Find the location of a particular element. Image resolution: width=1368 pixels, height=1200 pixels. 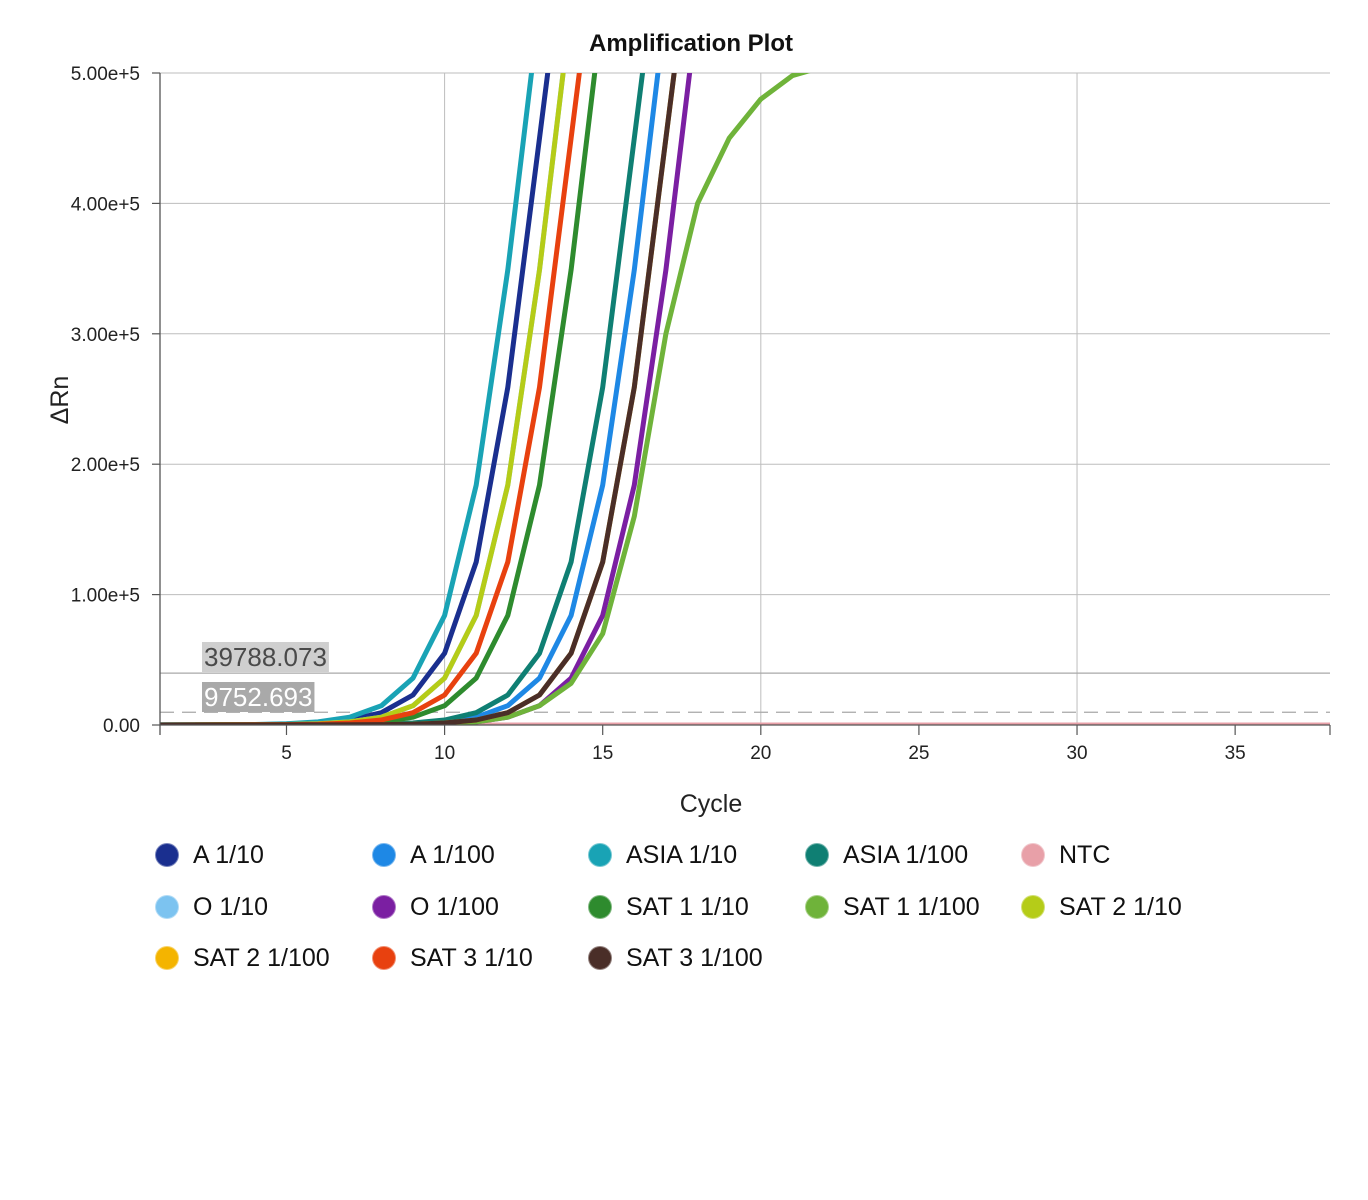

legend-item: O 1/10 is located at coordinates (211, 907).